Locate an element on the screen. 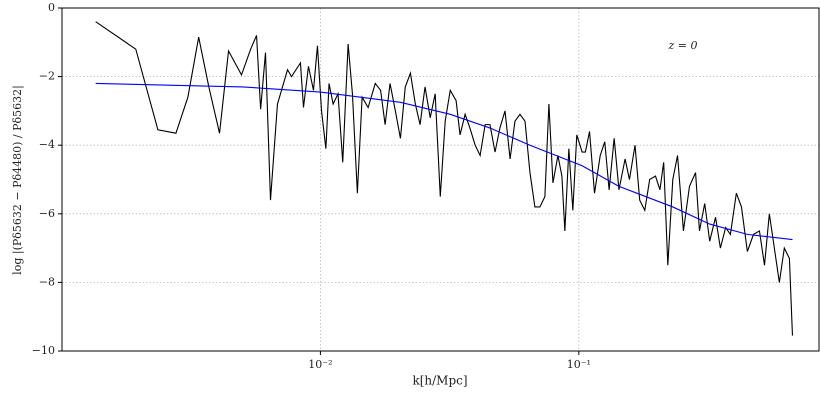 The height and width of the screenshot is (393, 820). y-axis-label: log |(Pδ5632 − Pδ4480) / Pδ5632| is located at coordinates (18, 180).